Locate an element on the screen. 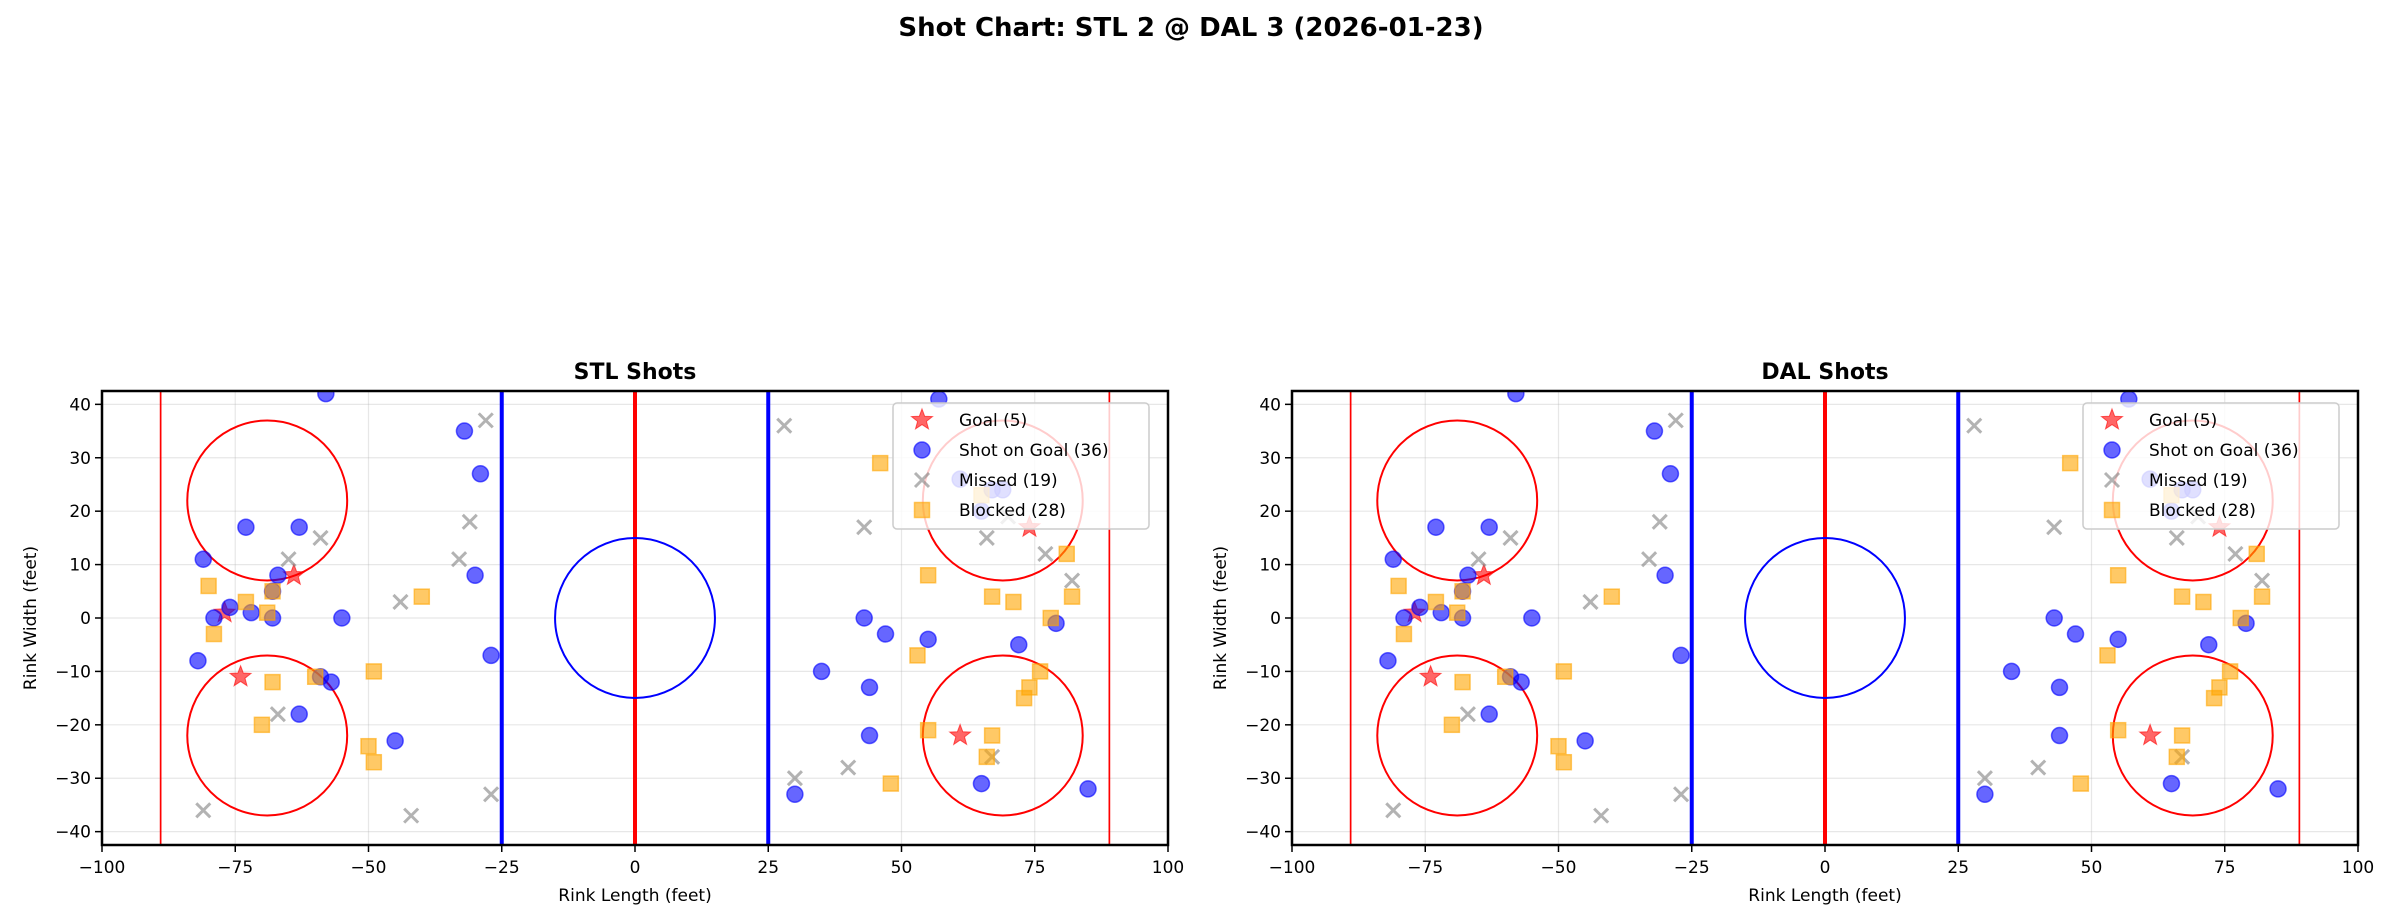 The image size is (2383, 919). y-tick-label: −30 is located at coordinates (1263, 779).